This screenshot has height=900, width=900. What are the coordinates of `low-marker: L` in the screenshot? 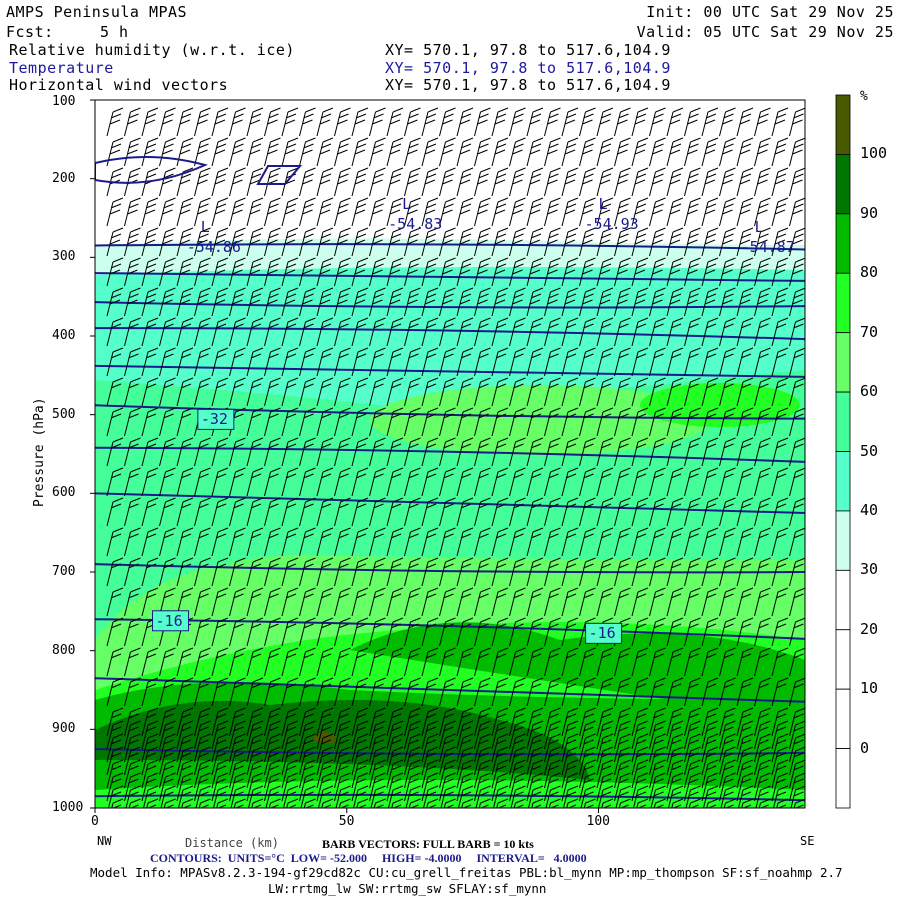 It's located at (407, 204).